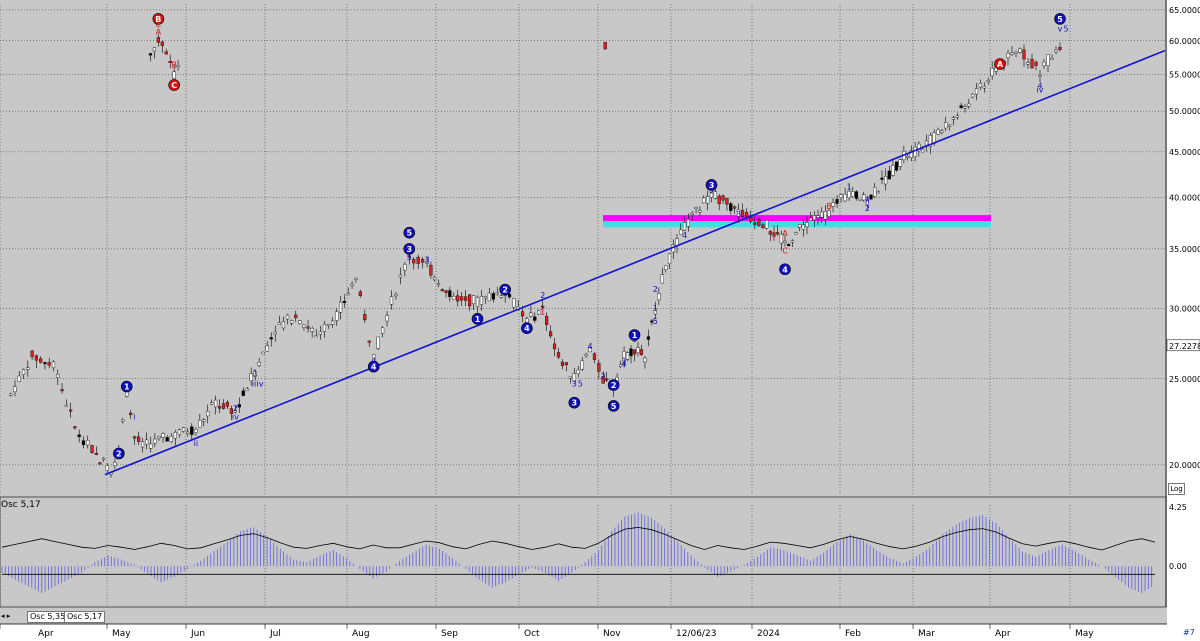 This screenshot has width=1200, height=641. What do you see at coordinates (6, 616) in the screenshot?
I see `tab-scroll-arrows: ◂ ▸` at bounding box center [6, 616].